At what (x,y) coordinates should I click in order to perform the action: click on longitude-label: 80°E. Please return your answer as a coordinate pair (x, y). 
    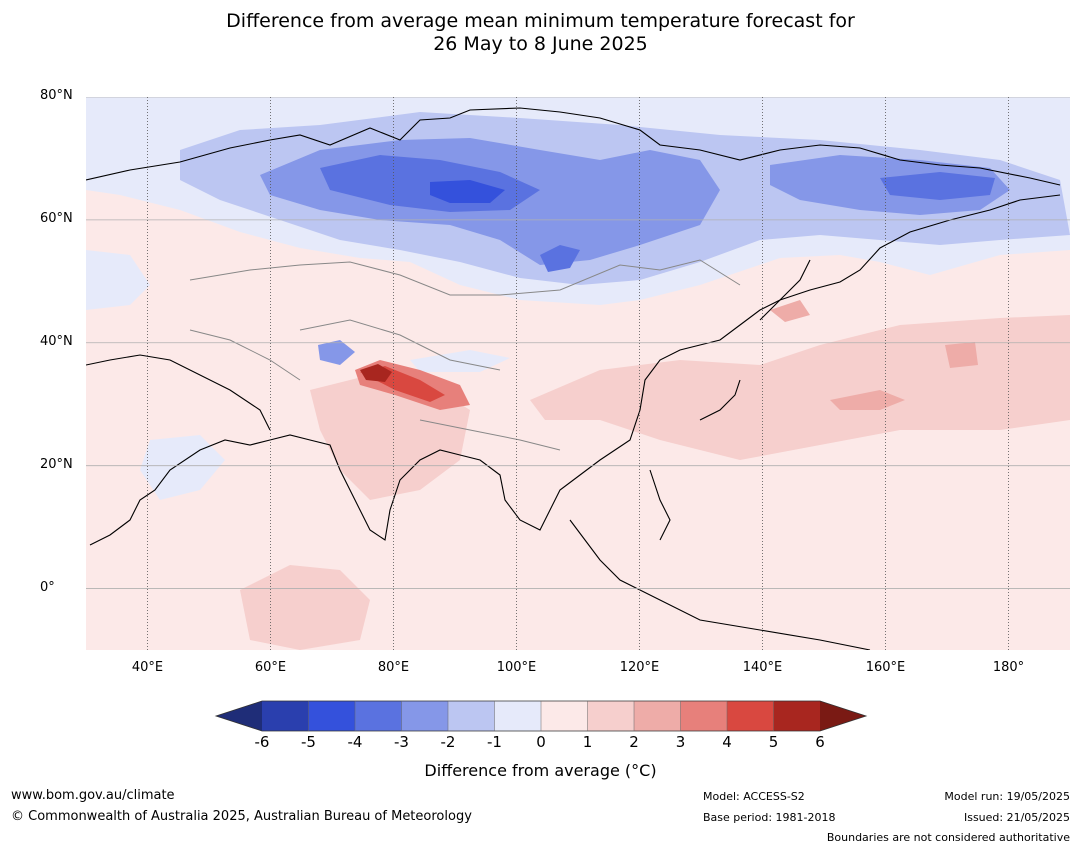
    Looking at the image, I should click on (393, 667).